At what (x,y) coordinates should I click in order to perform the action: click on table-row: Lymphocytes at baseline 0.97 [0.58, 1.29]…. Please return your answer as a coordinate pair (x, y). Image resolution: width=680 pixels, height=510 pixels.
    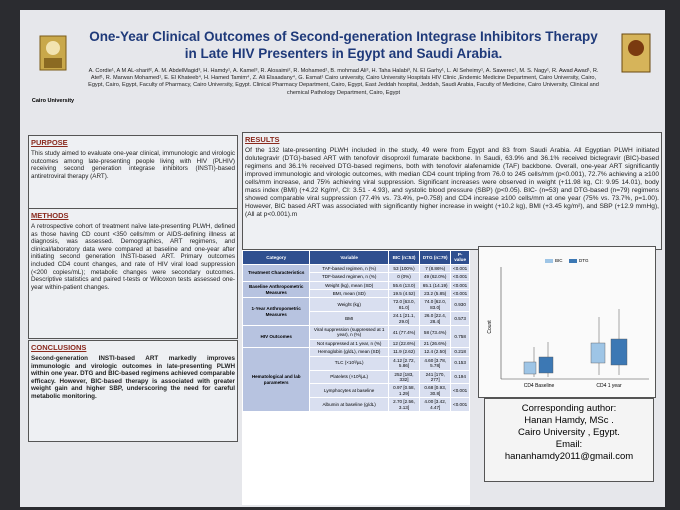
    Looking at the image, I should click on (356, 391).